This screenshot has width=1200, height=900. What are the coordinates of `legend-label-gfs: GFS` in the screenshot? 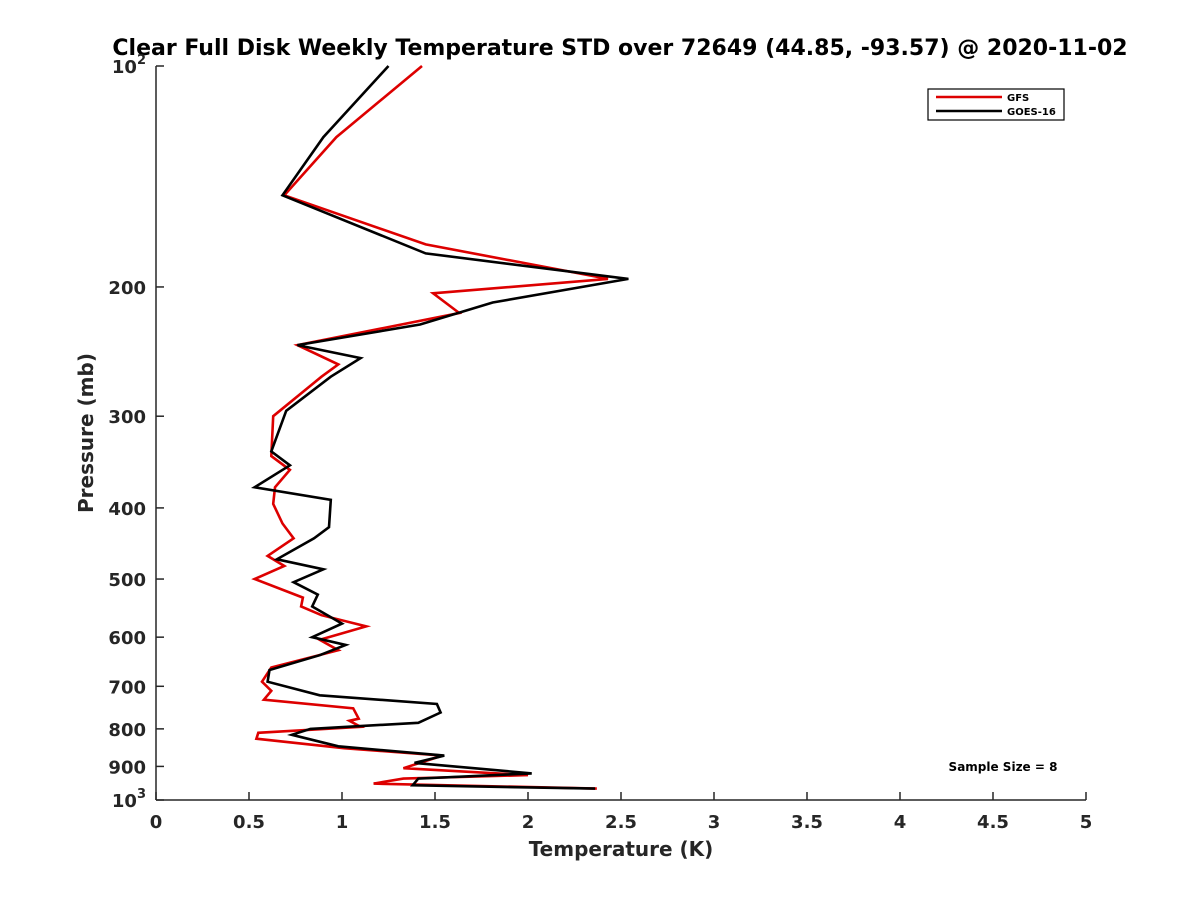 It's located at (1018, 98).